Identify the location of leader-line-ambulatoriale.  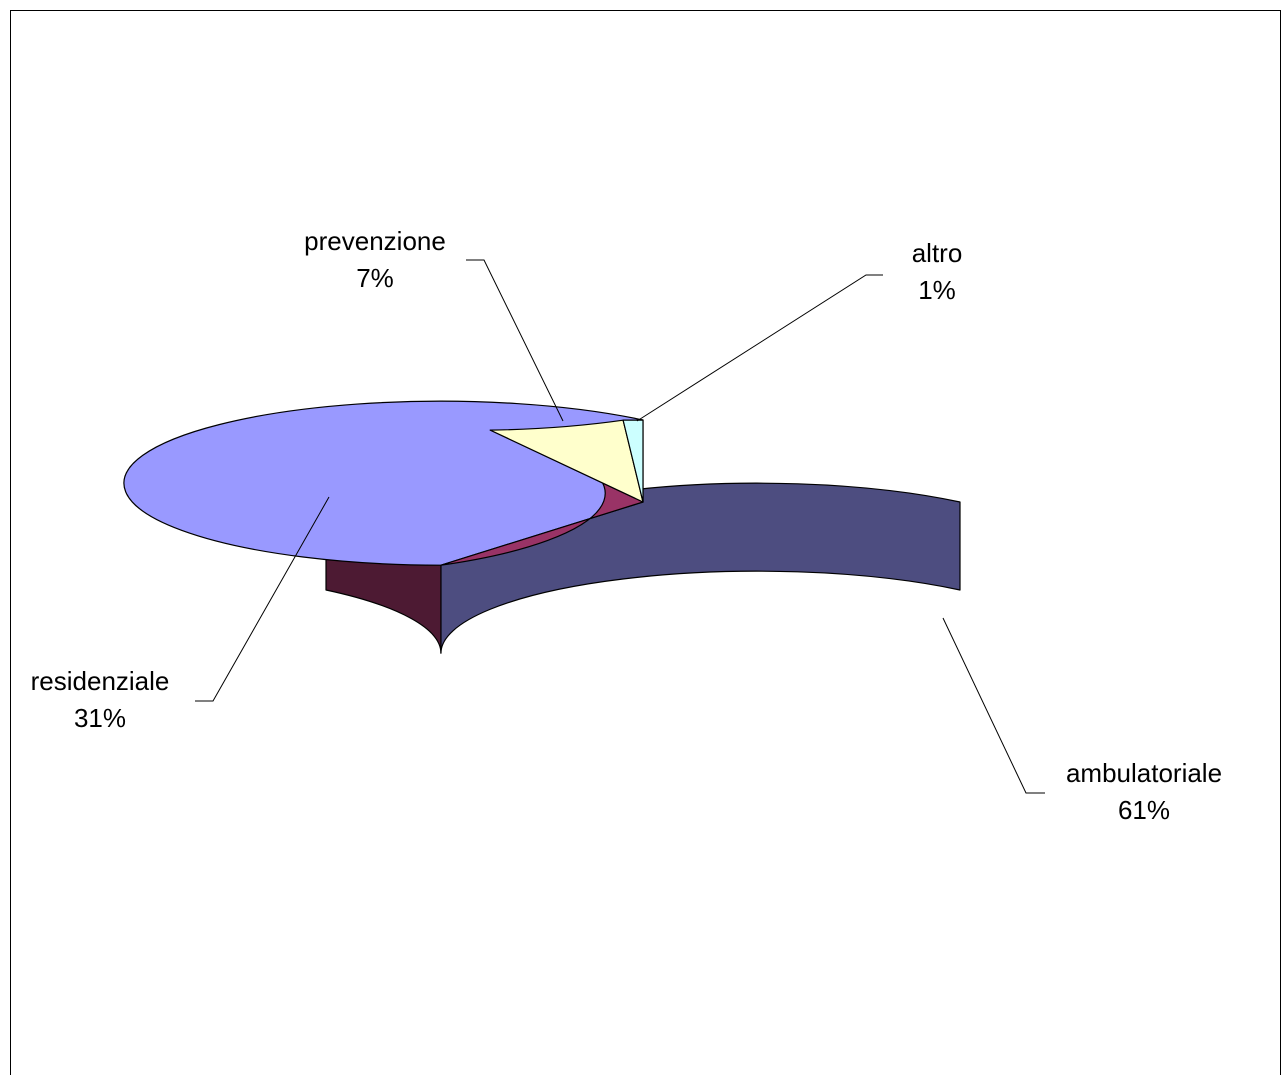
(993, 705).